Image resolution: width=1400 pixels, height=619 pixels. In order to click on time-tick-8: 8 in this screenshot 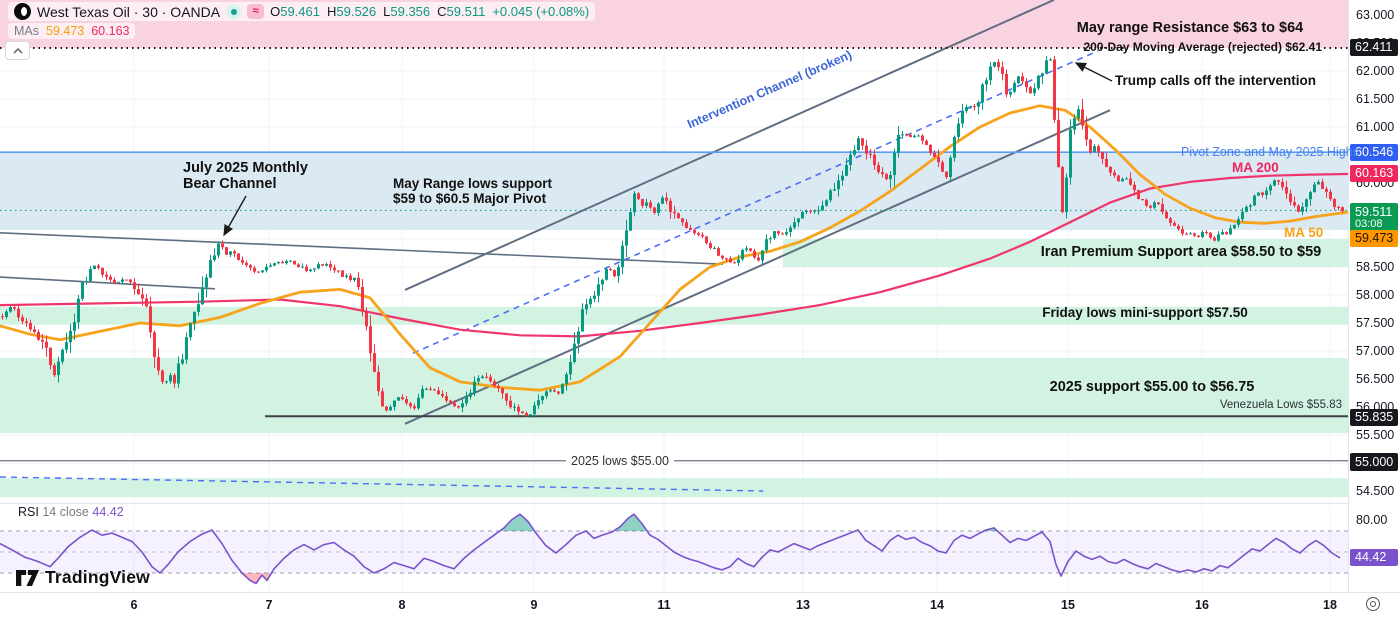, I will do `click(402, 605)`.